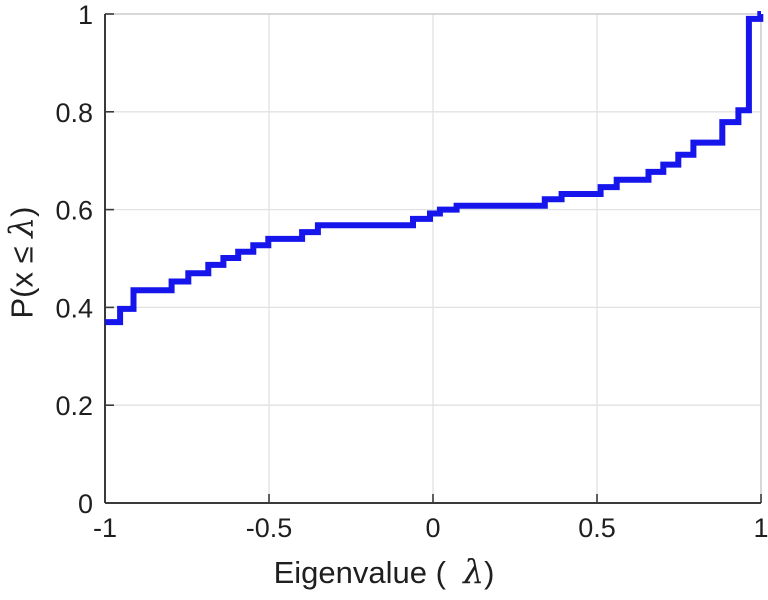 The height and width of the screenshot is (600, 768). Describe the element at coordinates (85, 504) in the screenshot. I see `y-tick-label: 0` at that location.